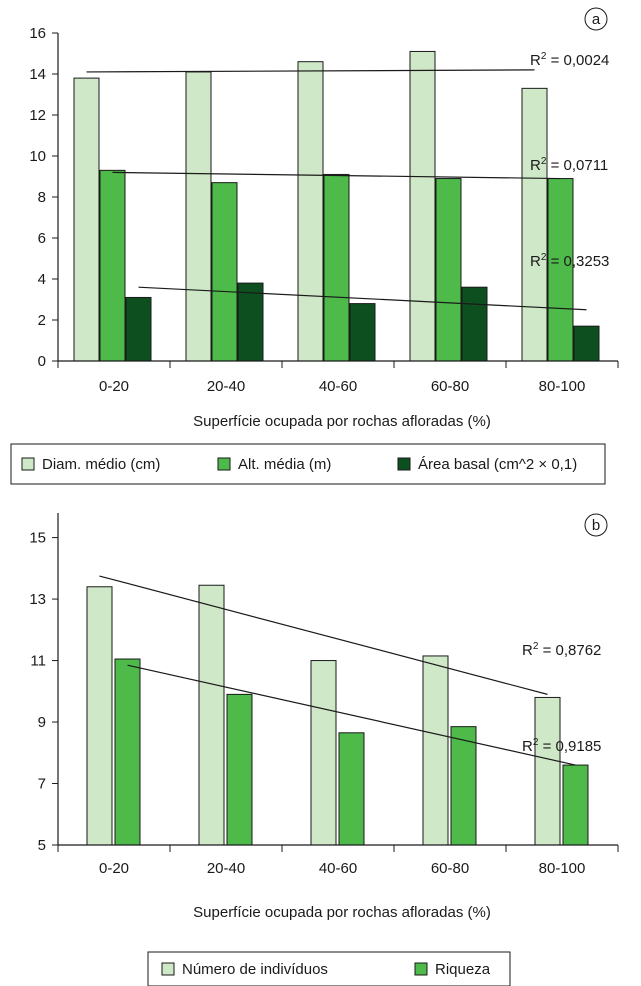 This screenshot has height=986, width=641. I want to click on r2-label: R2 = 0,3253, so click(569, 261).